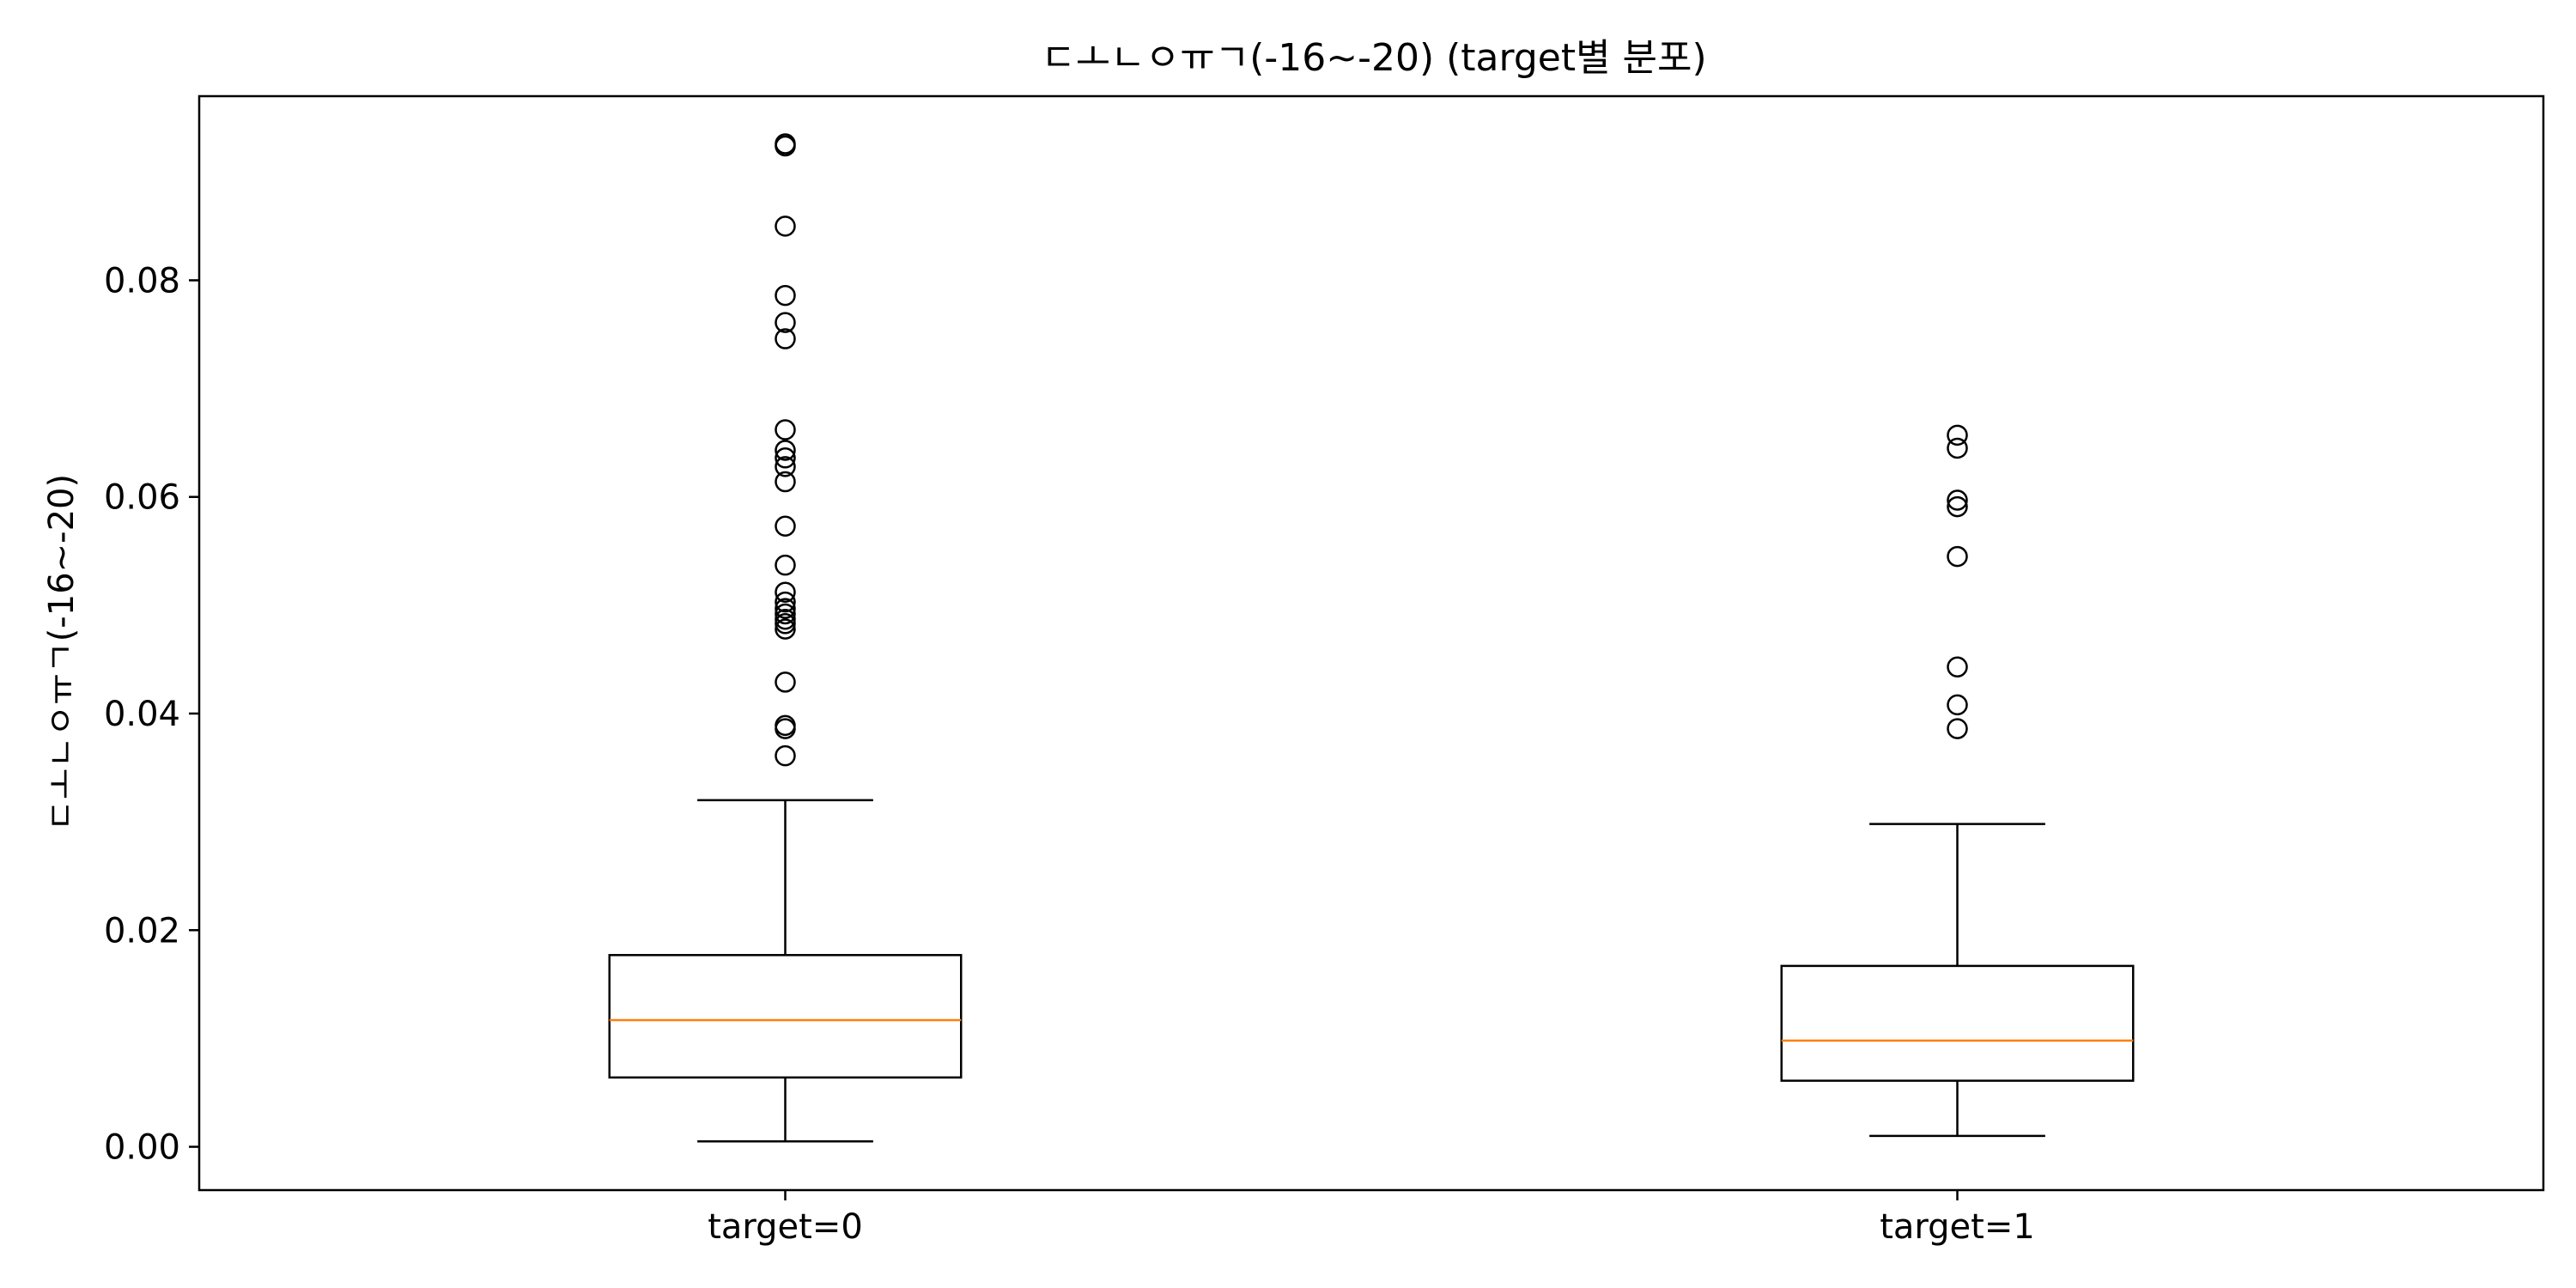  What do you see at coordinates (142, 281) in the screenshot?
I see `y-tick-label: 0.08` at bounding box center [142, 281].